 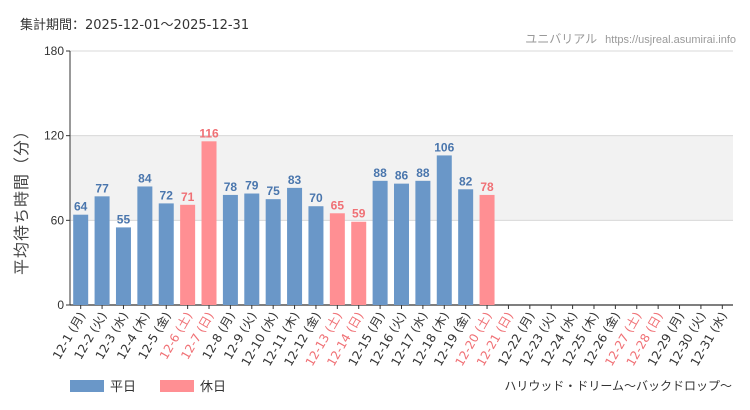 I want to click on data-label: 77, so click(x=102, y=188).